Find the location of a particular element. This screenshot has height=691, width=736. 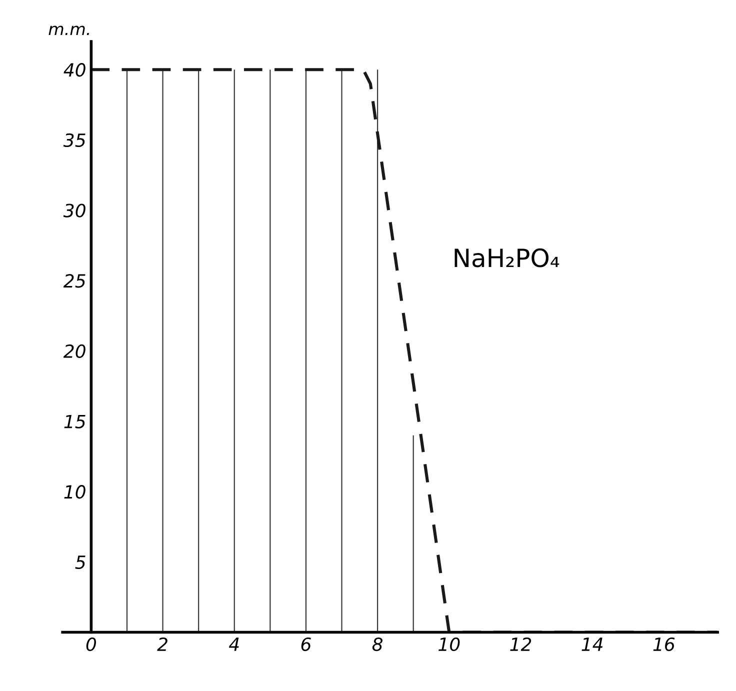

x-tick-label: 16 is located at coordinates (664, 644).